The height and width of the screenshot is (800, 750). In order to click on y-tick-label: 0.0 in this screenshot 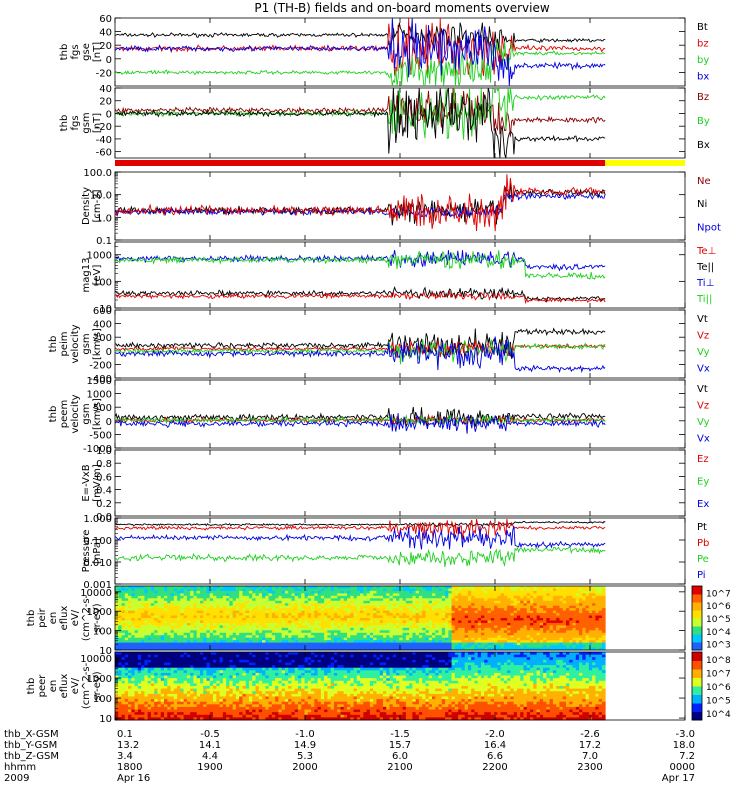, I will do `click(104, 517)`.